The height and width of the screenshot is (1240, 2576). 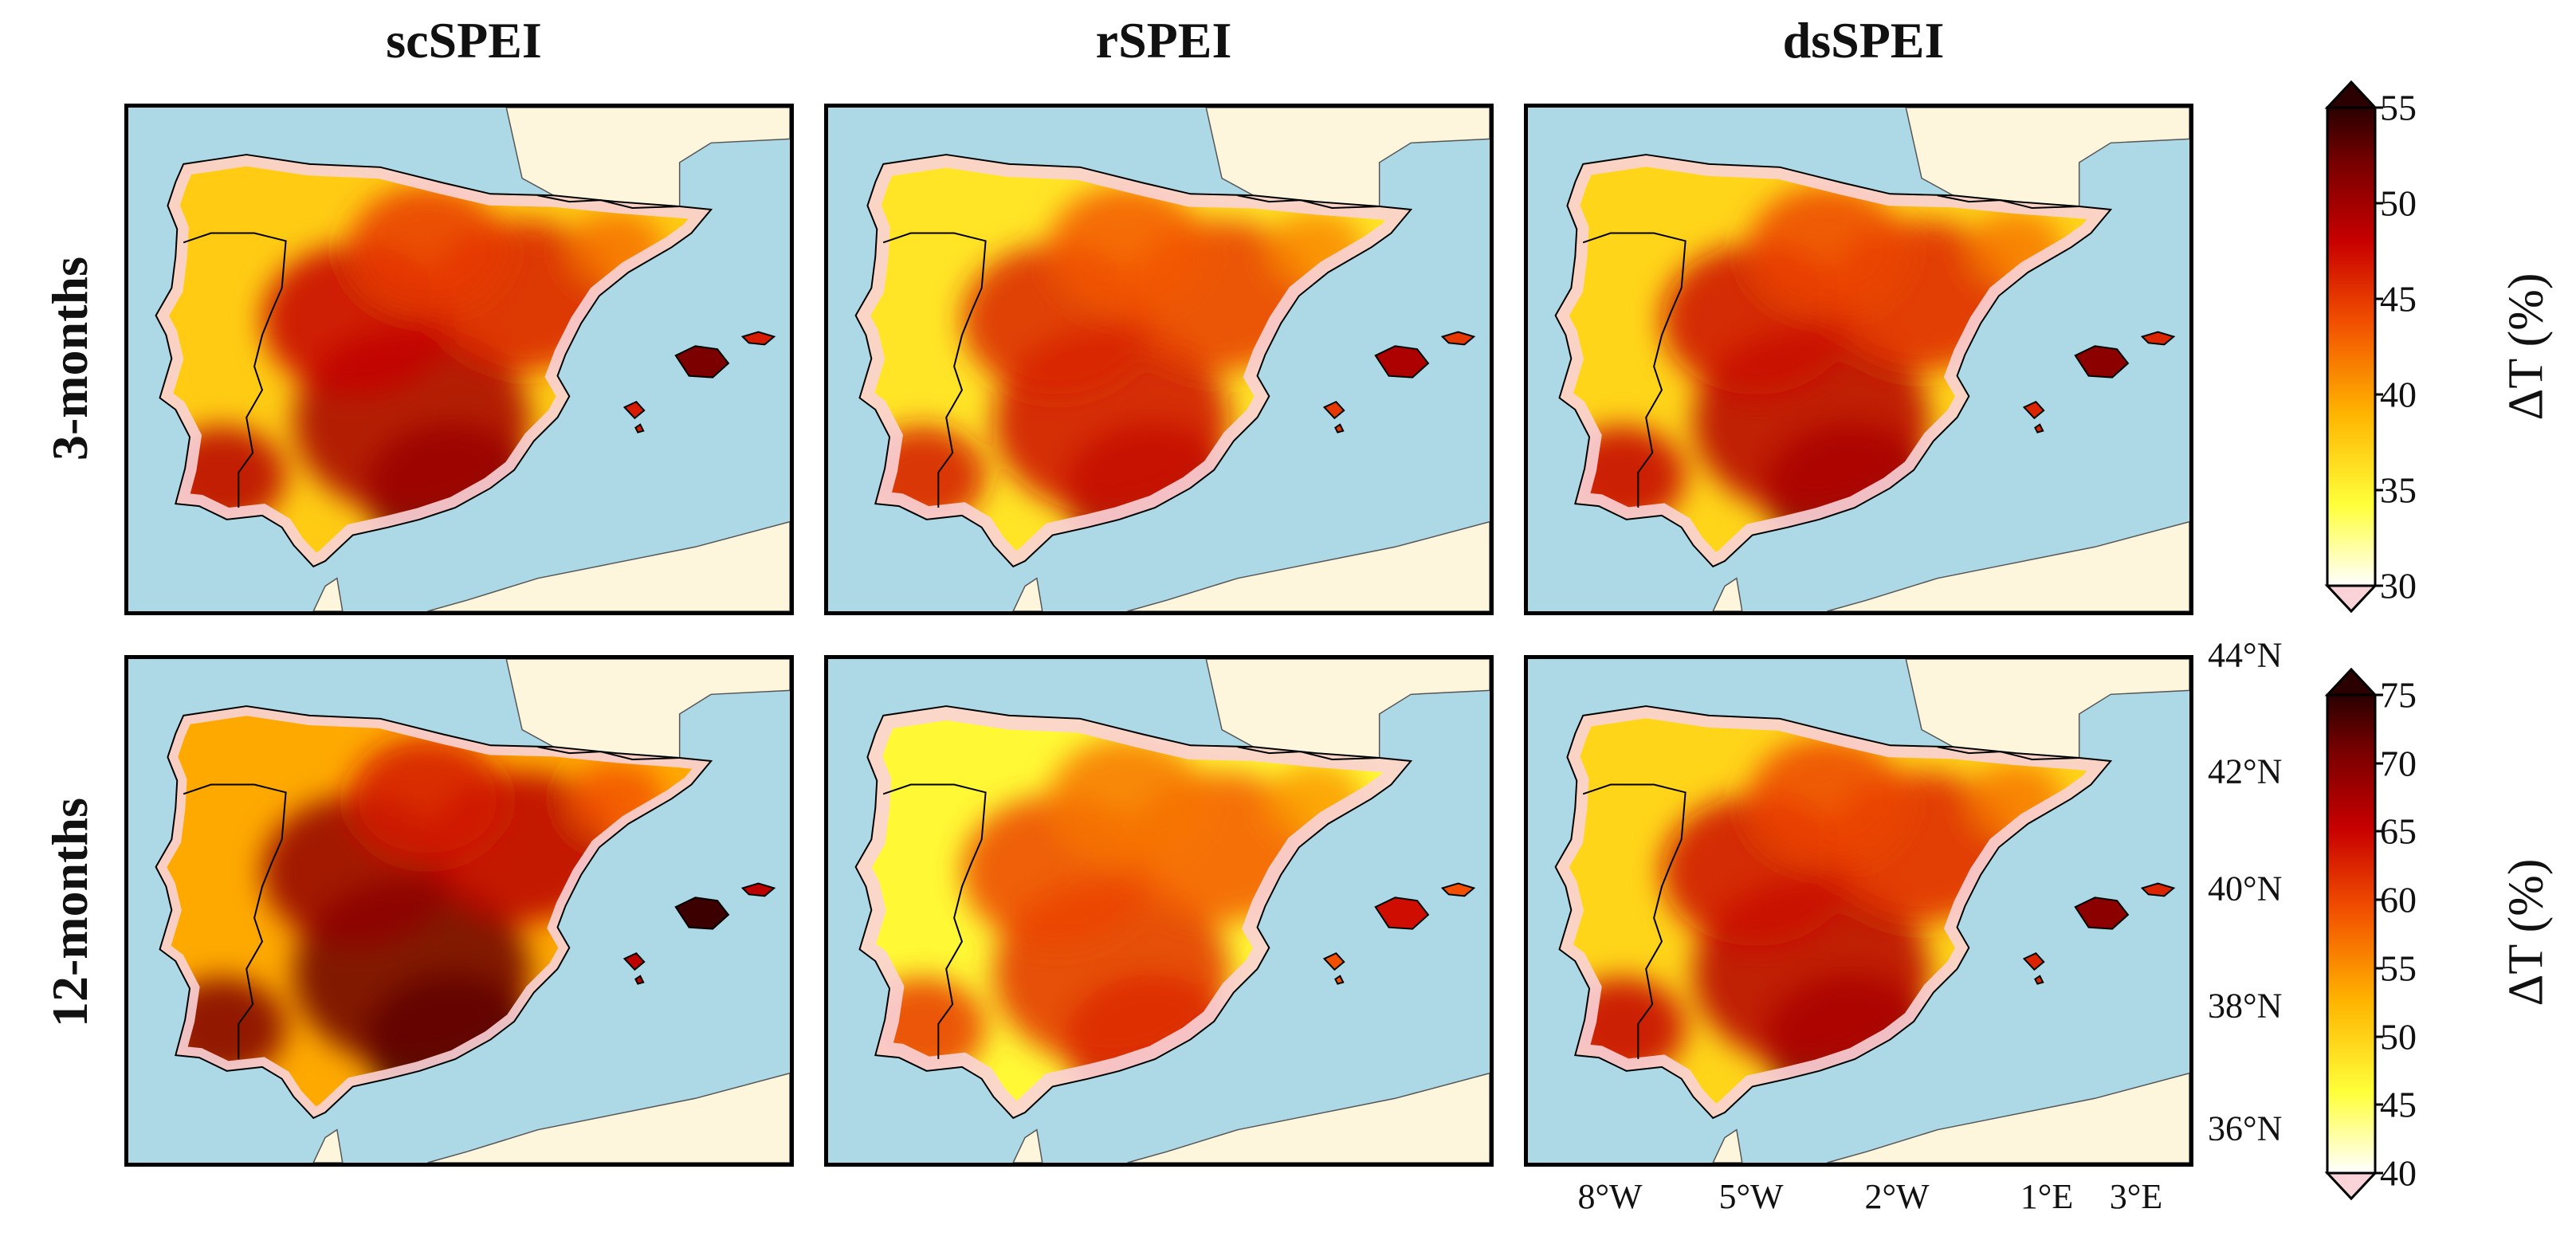 I want to click on colorbar-top-gradient, so click(x=2351, y=346).